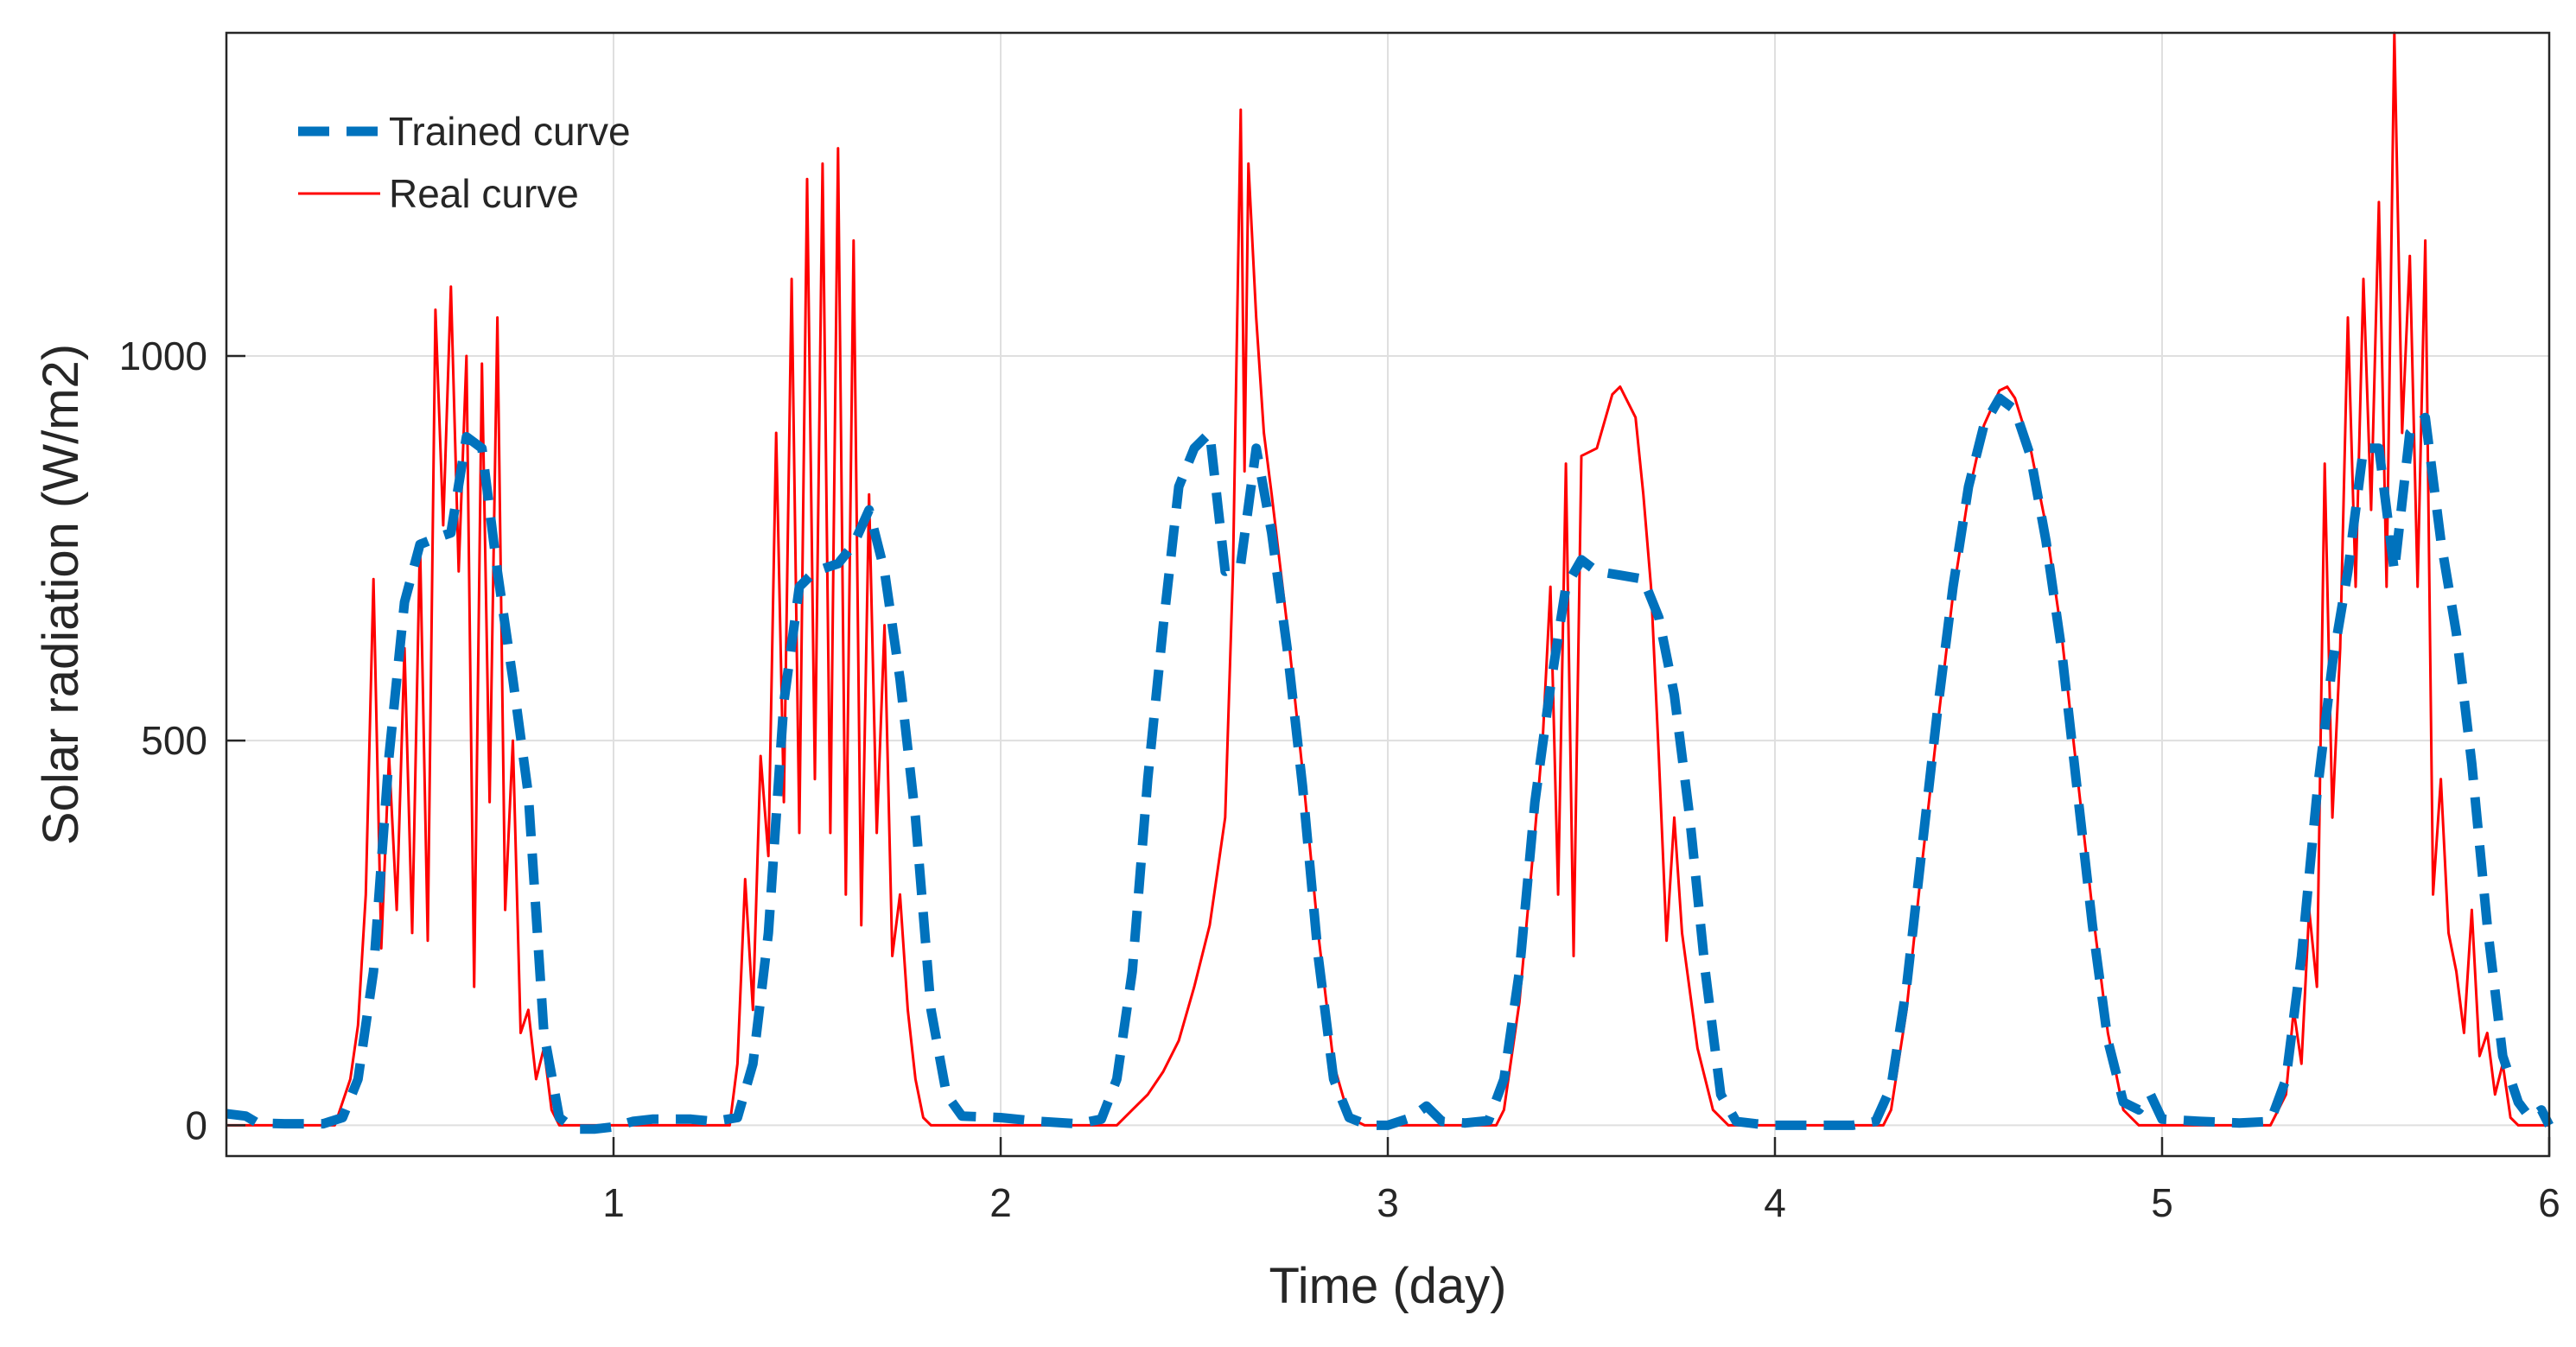  What do you see at coordinates (510, 131) in the screenshot?
I see `legend-label-trained: Trained curve` at bounding box center [510, 131].